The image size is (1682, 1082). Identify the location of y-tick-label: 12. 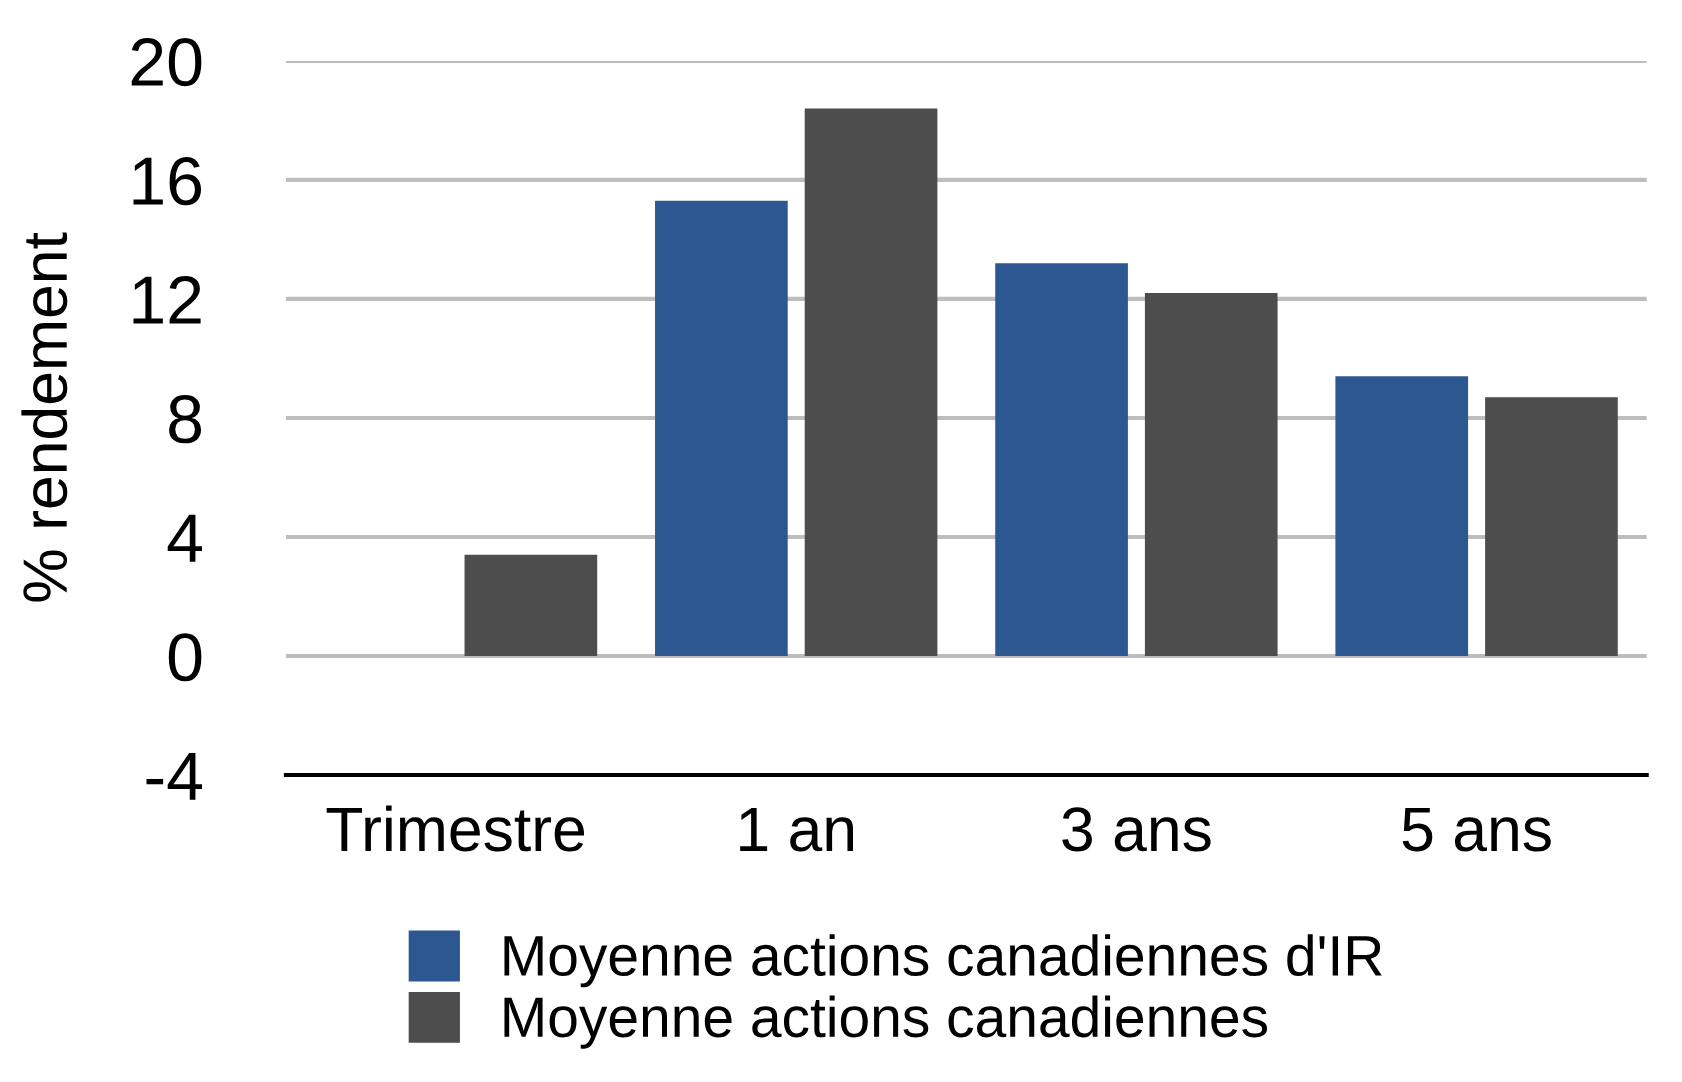
(167, 300).